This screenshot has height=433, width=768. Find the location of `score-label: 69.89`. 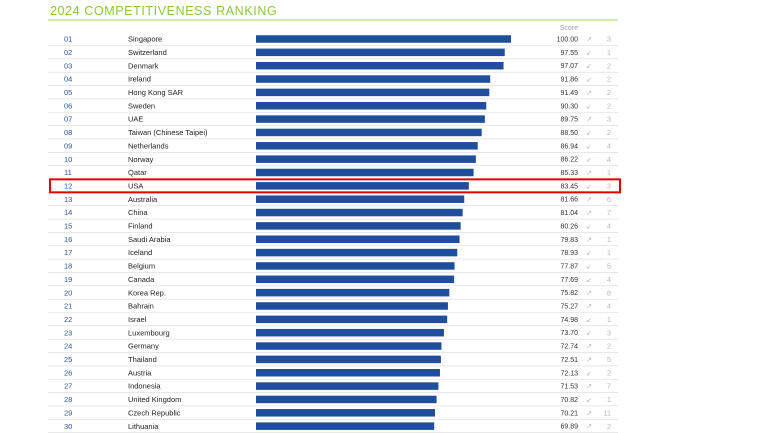

score-label: 69.89 is located at coordinates (569, 427).